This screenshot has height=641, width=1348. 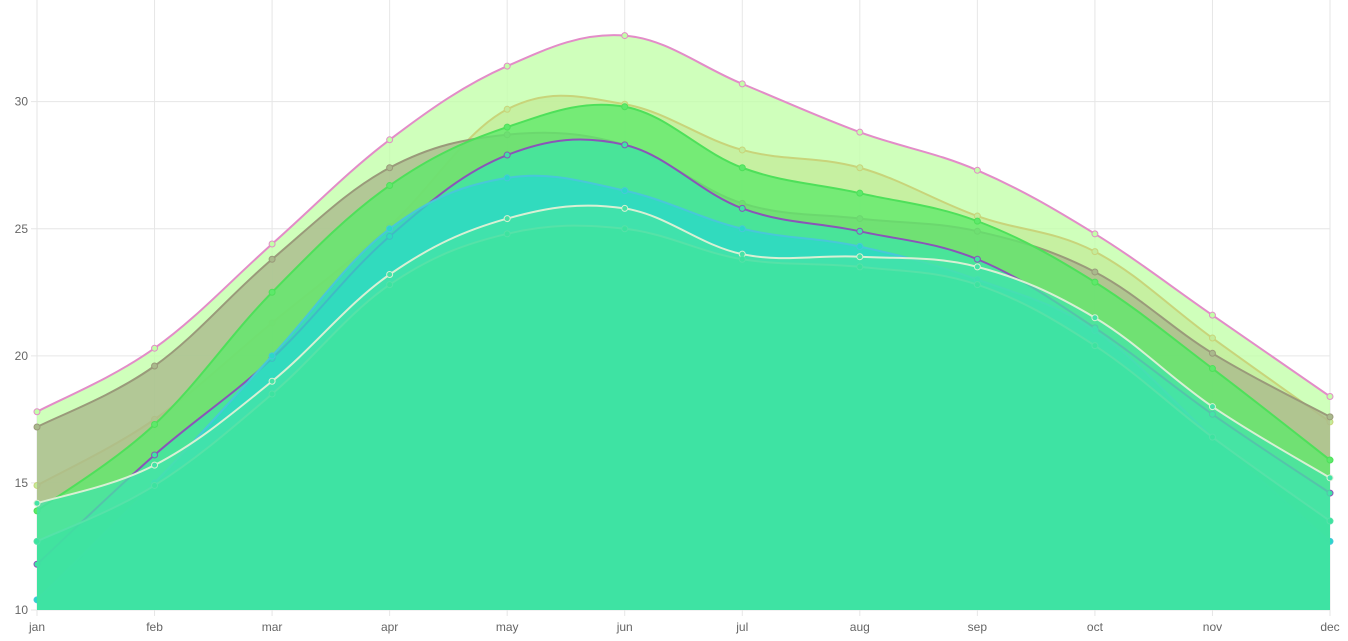 What do you see at coordinates (22, 483) in the screenshot?
I see `y-tick-label: 15` at bounding box center [22, 483].